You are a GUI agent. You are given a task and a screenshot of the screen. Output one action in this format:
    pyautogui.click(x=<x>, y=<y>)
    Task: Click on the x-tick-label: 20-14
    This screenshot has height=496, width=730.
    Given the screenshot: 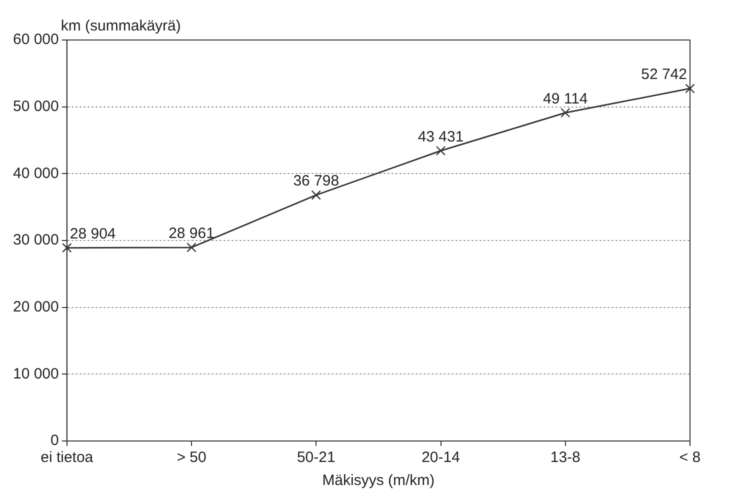 What is the action you would take?
    pyautogui.click(x=441, y=457)
    